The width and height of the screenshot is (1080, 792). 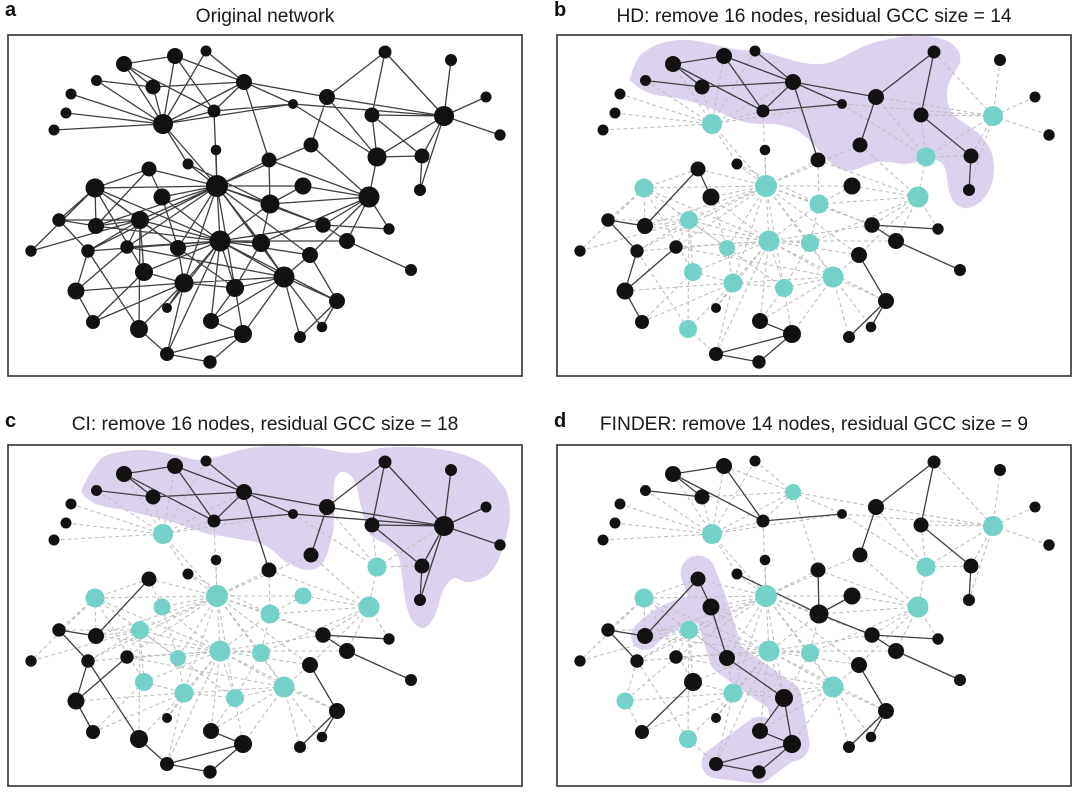 What do you see at coordinates (11, 10) in the screenshot?
I see `svg-text: a` at bounding box center [11, 10].